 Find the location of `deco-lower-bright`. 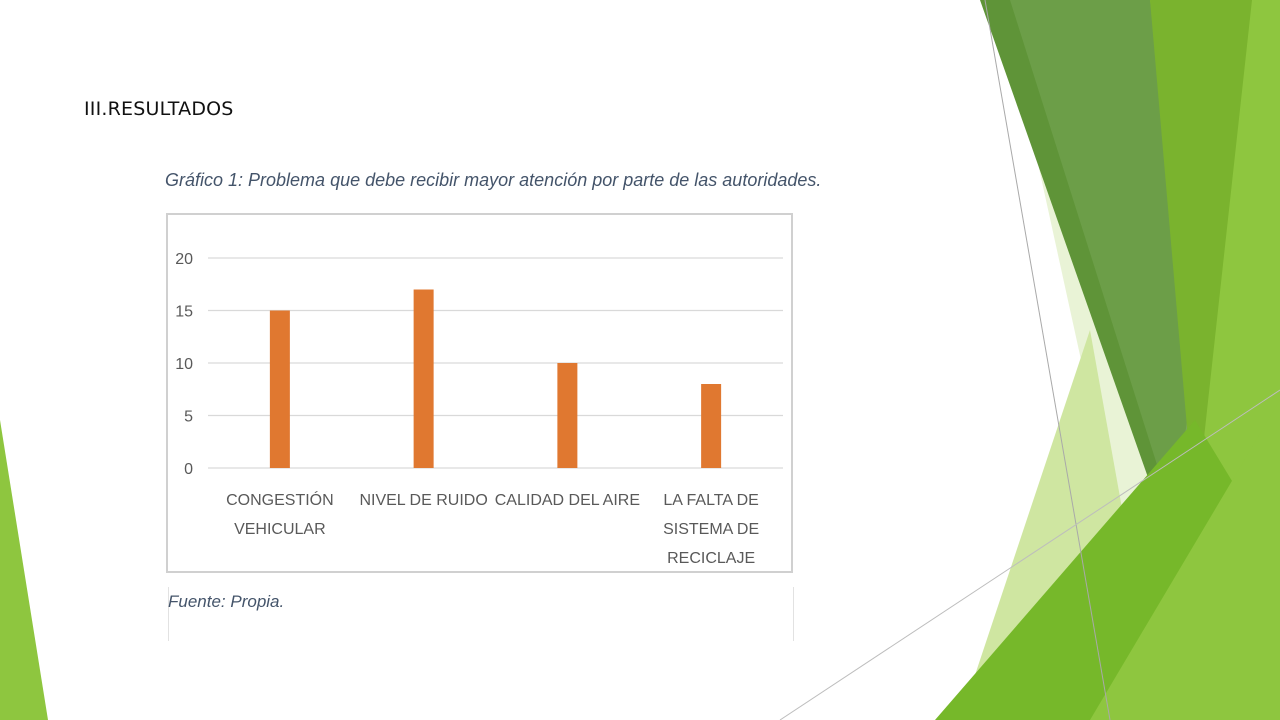

deco-lower-bright is located at coordinates (1185, 560).